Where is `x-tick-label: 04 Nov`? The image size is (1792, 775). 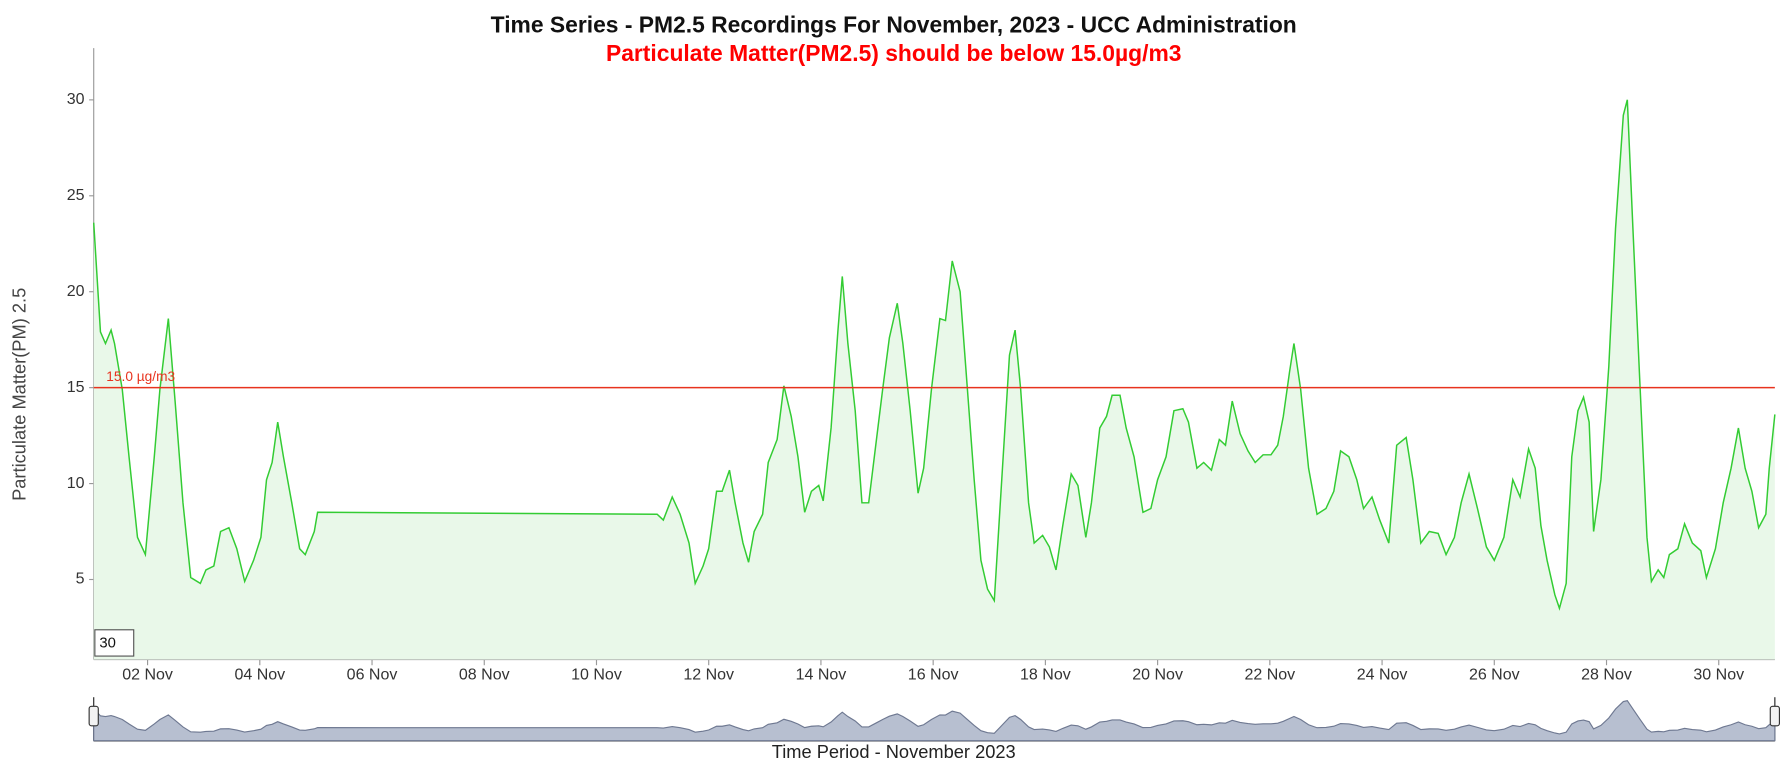 x-tick-label: 04 Nov is located at coordinates (259, 675).